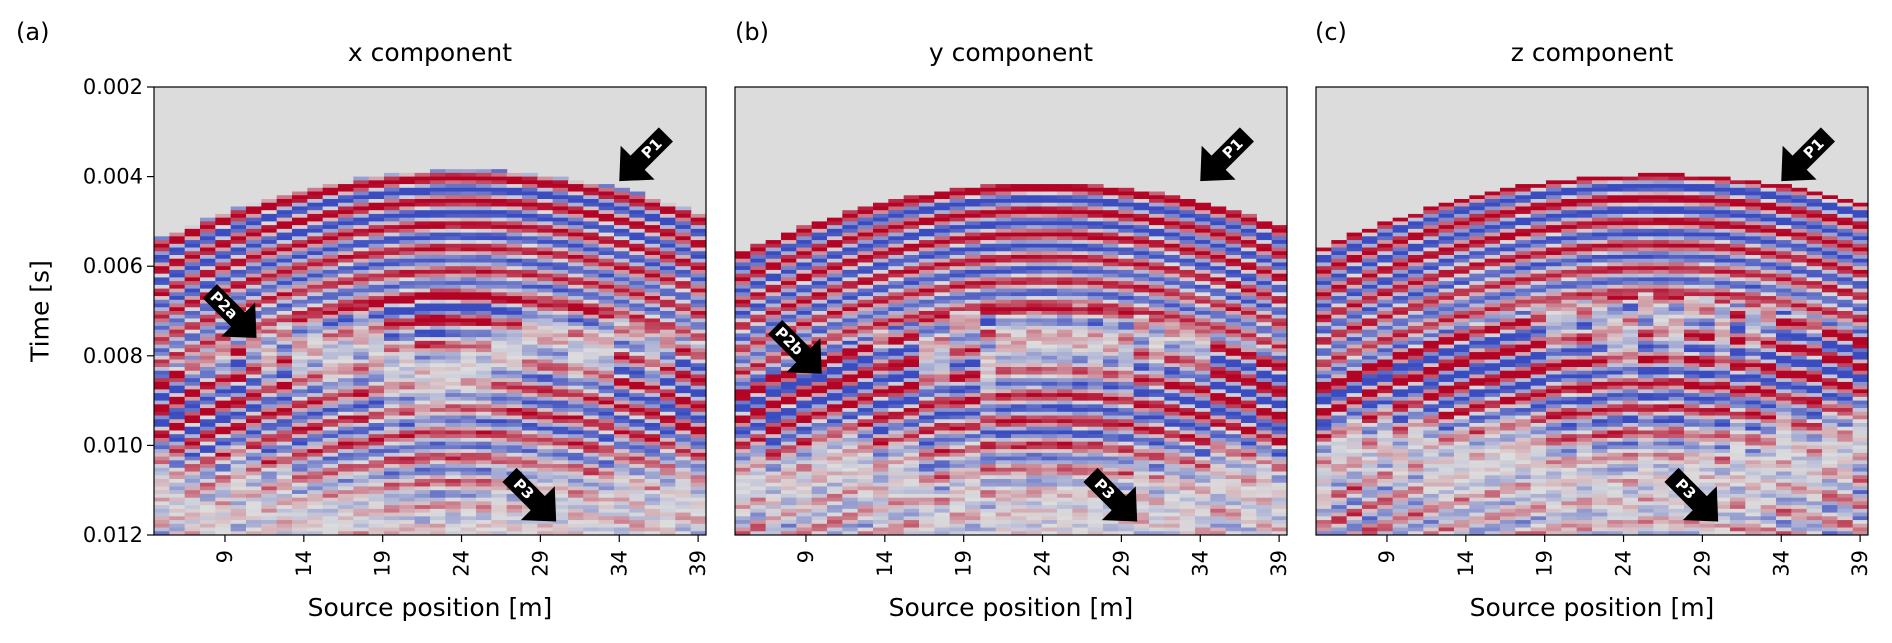 The width and height of the screenshot is (1892, 643). What do you see at coordinates (40, 311) in the screenshot?
I see `y-axis-label: Time [s]` at bounding box center [40, 311].